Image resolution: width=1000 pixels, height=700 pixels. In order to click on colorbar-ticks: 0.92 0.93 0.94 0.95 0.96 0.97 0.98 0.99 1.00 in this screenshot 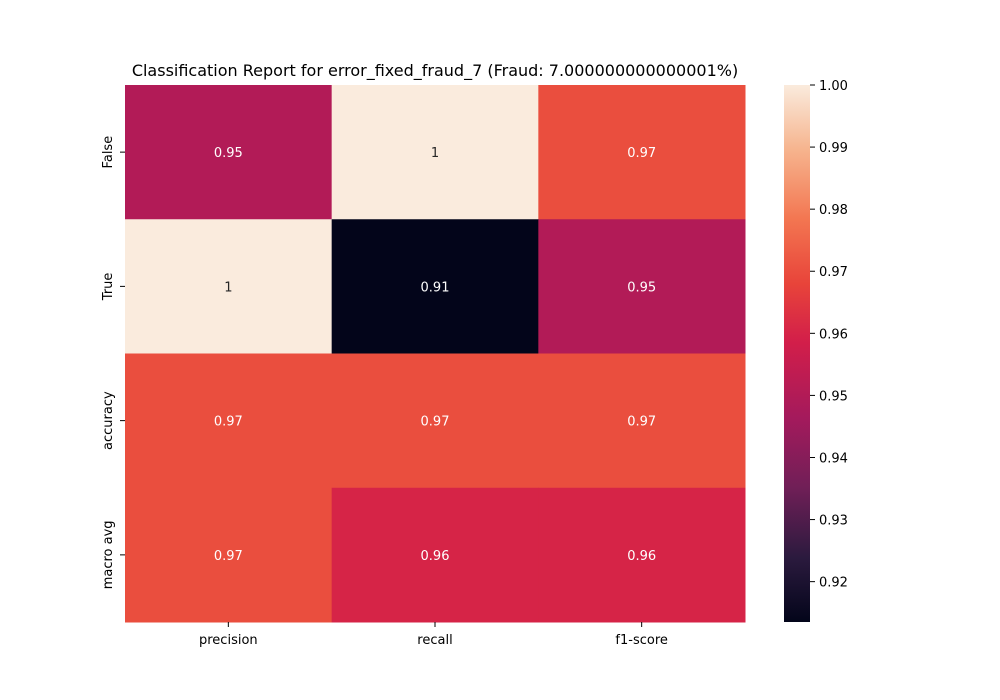, I will do `click(829, 335)`.